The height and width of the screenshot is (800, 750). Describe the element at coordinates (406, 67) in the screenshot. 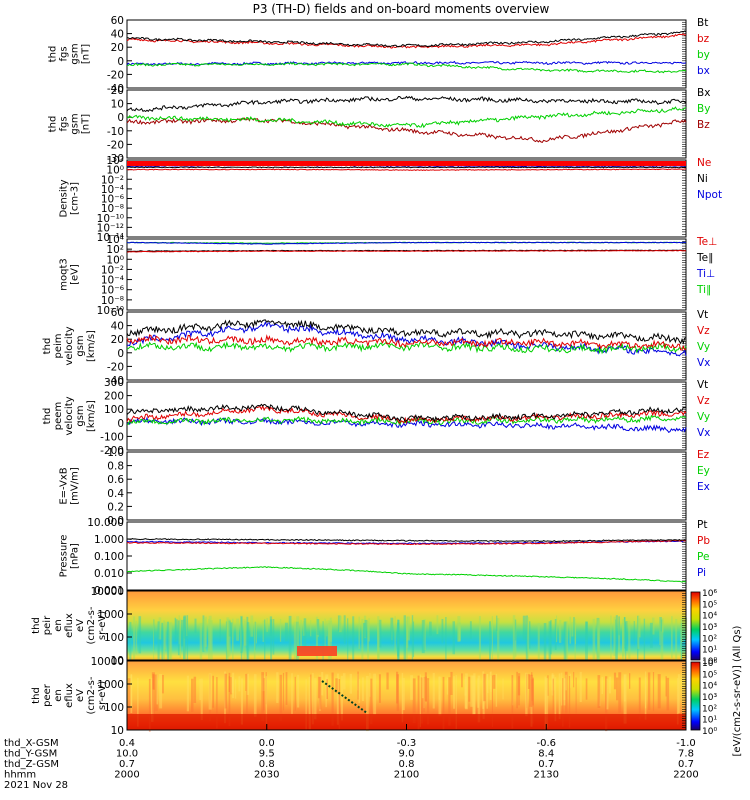

I see `series-line-0-by` at that location.